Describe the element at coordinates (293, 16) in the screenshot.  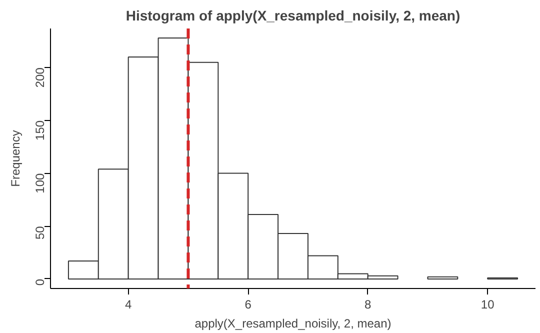
I see `chart-title: Histogram of apply(X_resampled_noisily, 2, mean)` at that location.